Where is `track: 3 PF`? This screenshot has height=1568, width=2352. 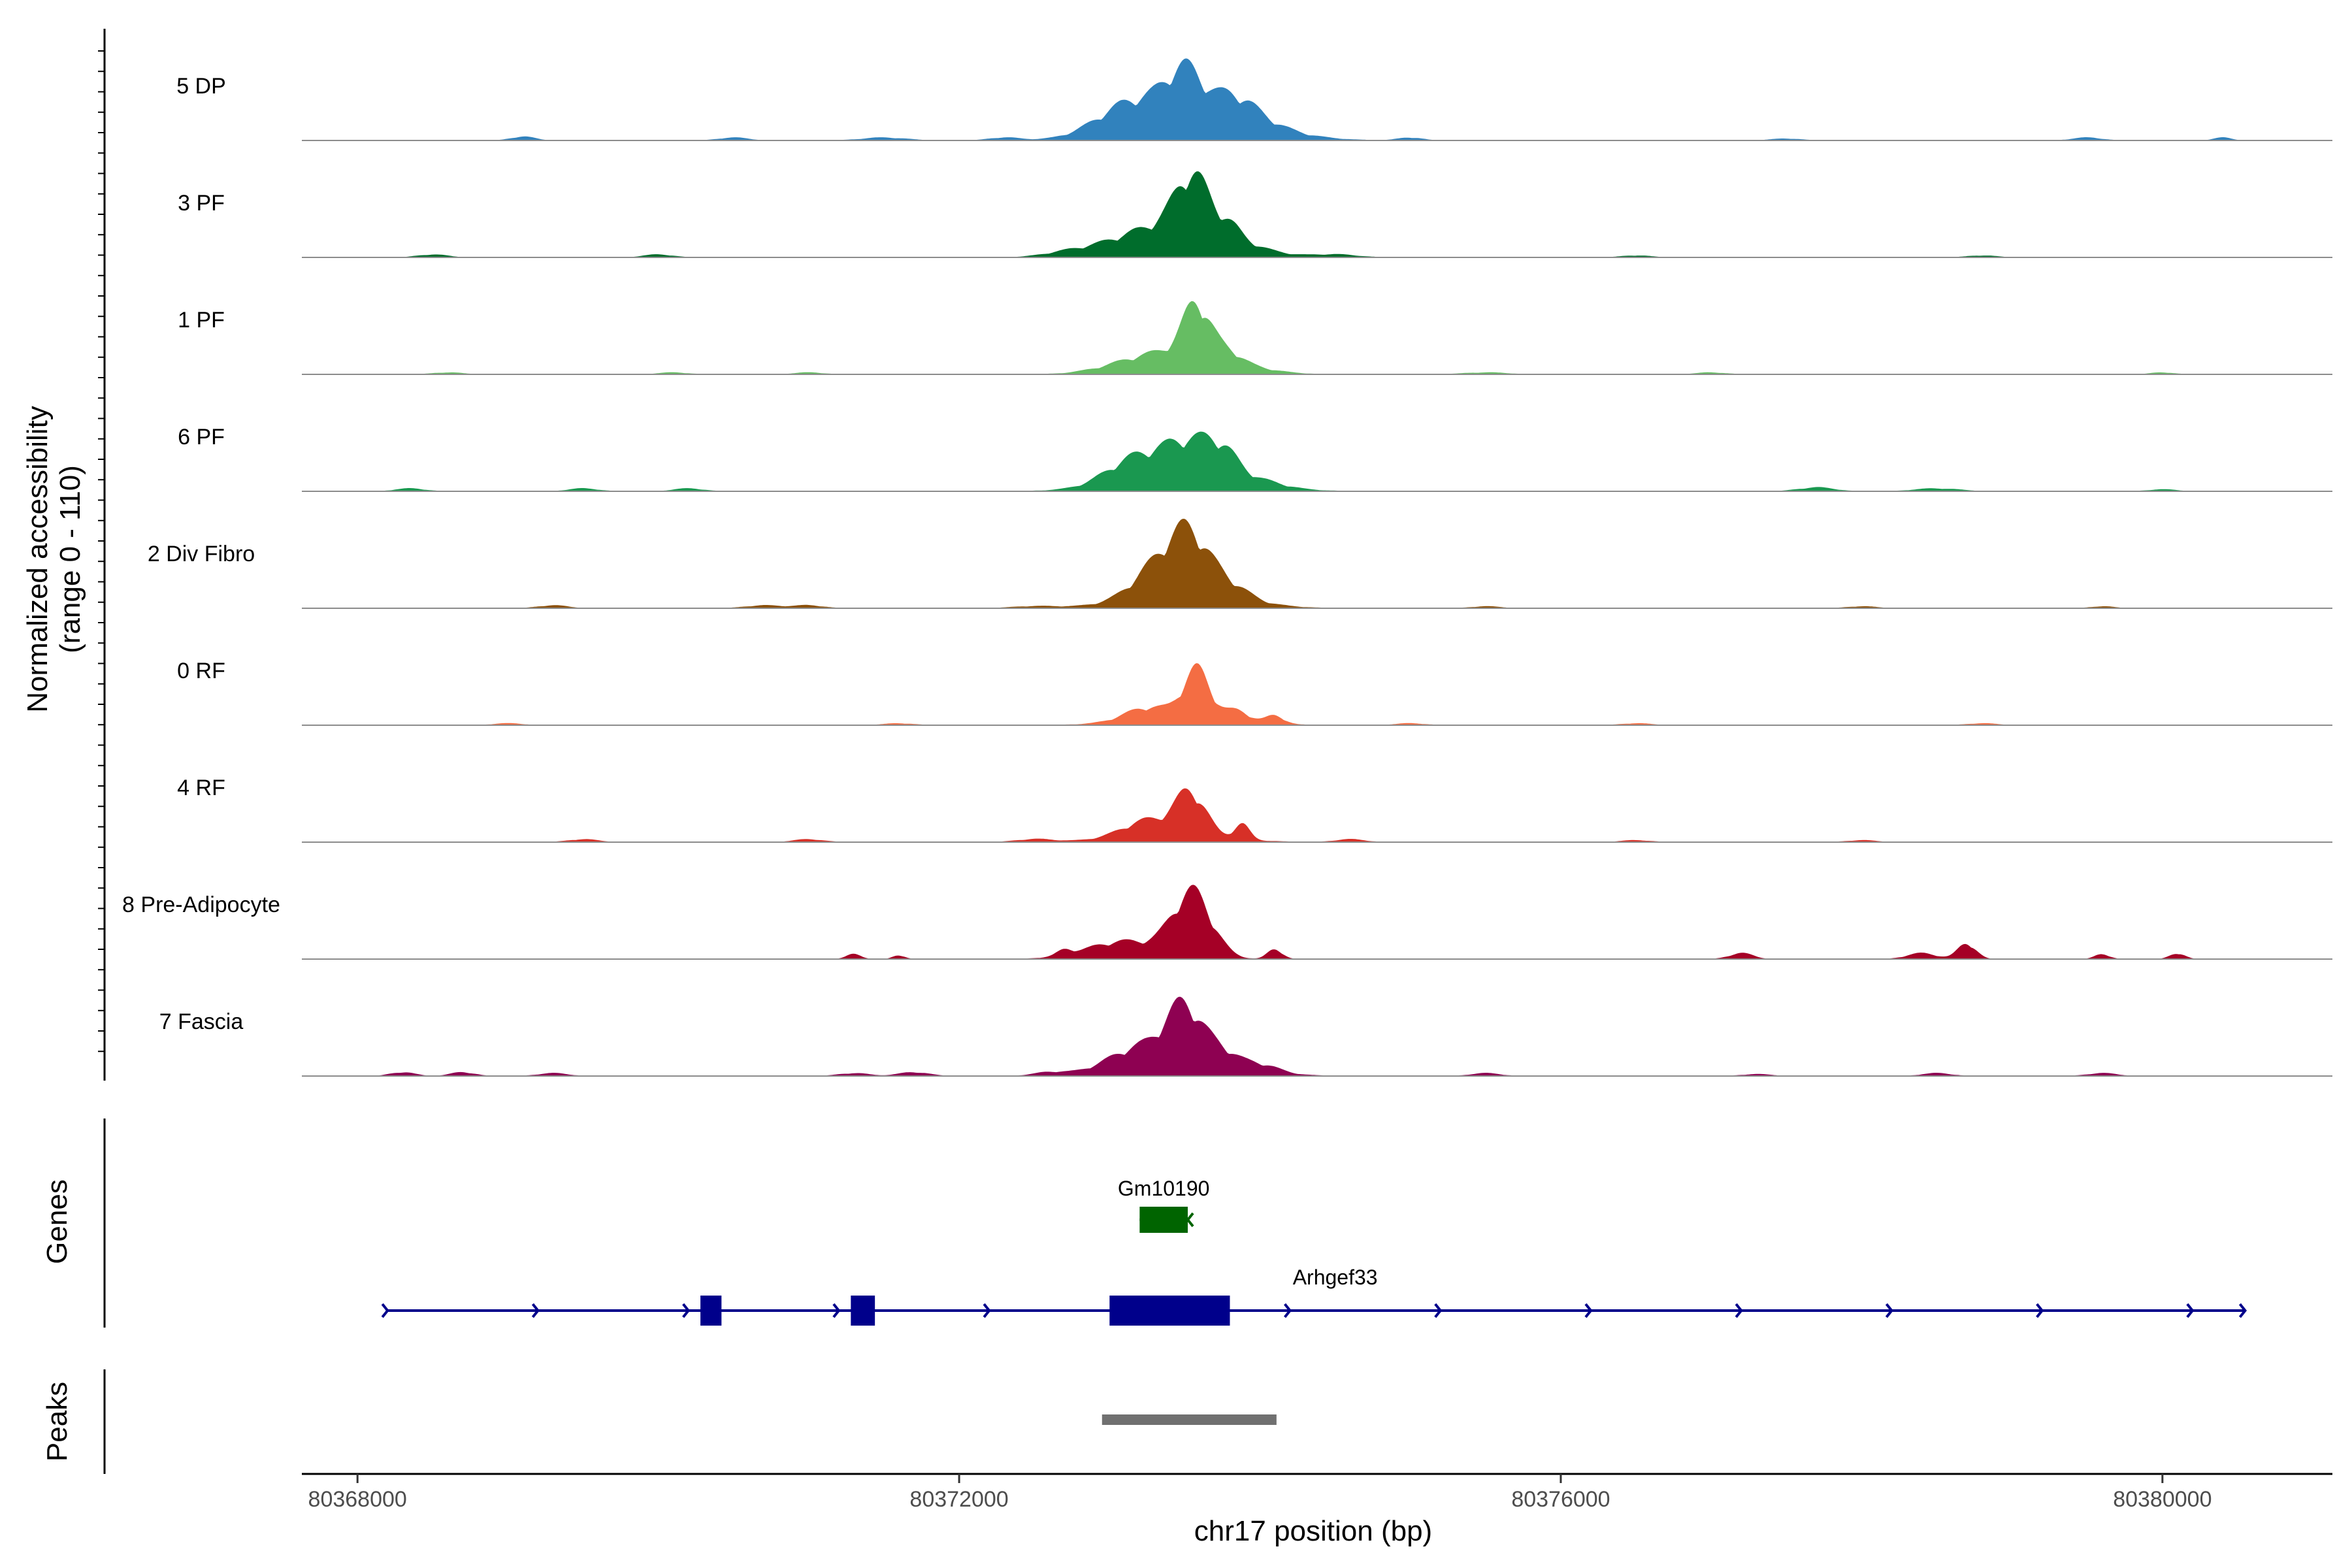
track: 3 PF is located at coordinates (1255, 214).